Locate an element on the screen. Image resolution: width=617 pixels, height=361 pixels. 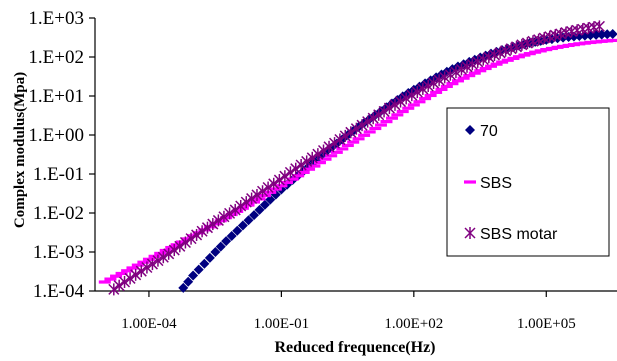
y-tick-label: 1.E-03 is located at coordinates (58, 252).